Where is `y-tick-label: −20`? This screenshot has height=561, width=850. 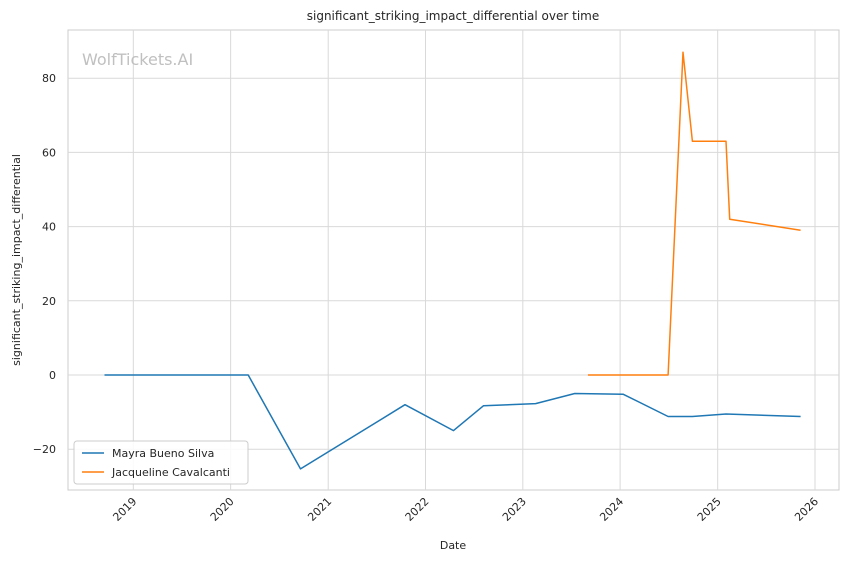 y-tick-label: −20 is located at coordinates (44, 449).